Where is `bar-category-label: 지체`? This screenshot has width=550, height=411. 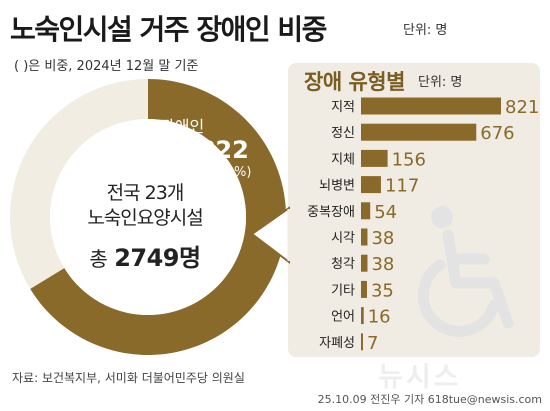 bar-category-label: 지체 is located at coordinates (343, 159).